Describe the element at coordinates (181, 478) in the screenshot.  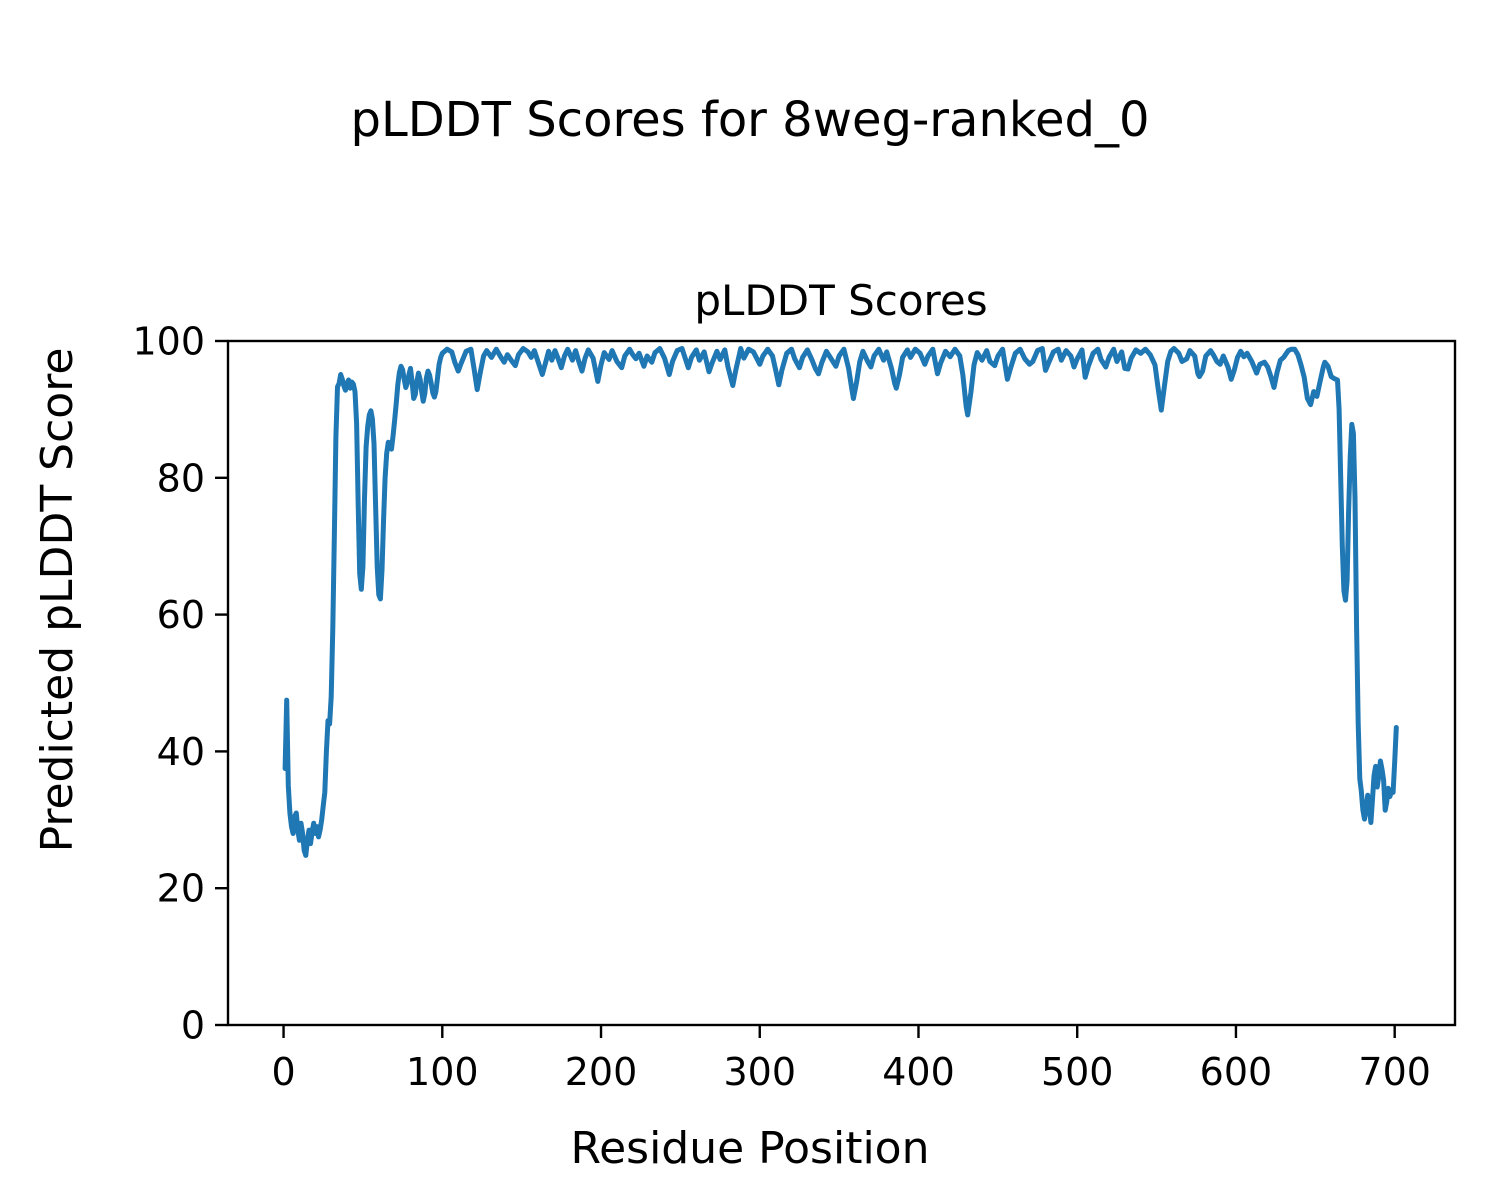
I see `y-tick-label: 80` at that location.